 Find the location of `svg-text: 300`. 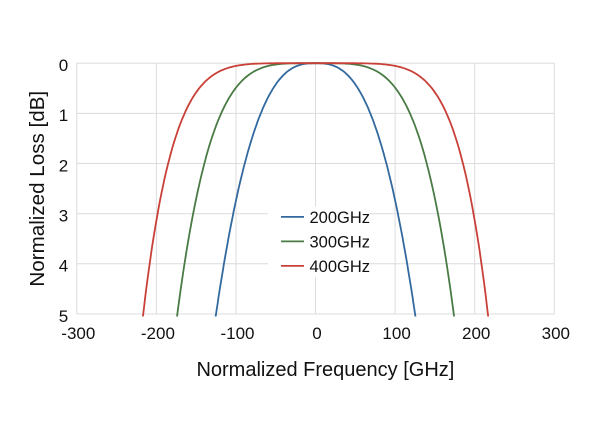

svg-text: 300 is located at coordinates (556, 333).